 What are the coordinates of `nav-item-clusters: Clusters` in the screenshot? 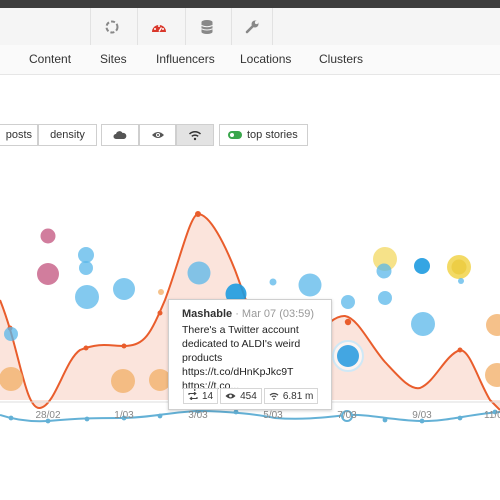 It's located at (341, 59).